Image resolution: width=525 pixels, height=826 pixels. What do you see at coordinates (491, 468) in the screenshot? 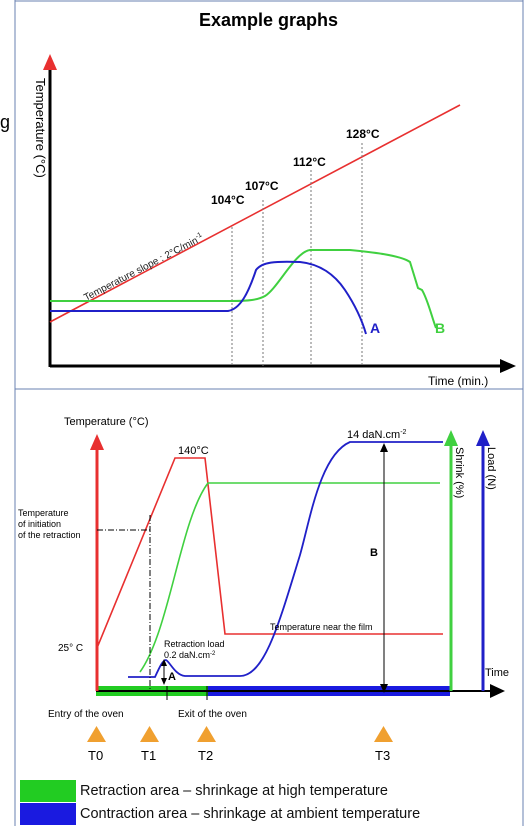
I see `load-axis-label: Load (N)` at bounding box center [491, 468].